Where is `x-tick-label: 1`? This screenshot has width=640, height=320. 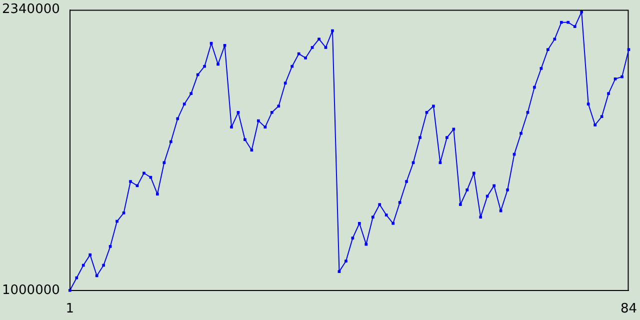 x-tick-label: 1 is located at coordinates (70, 309).